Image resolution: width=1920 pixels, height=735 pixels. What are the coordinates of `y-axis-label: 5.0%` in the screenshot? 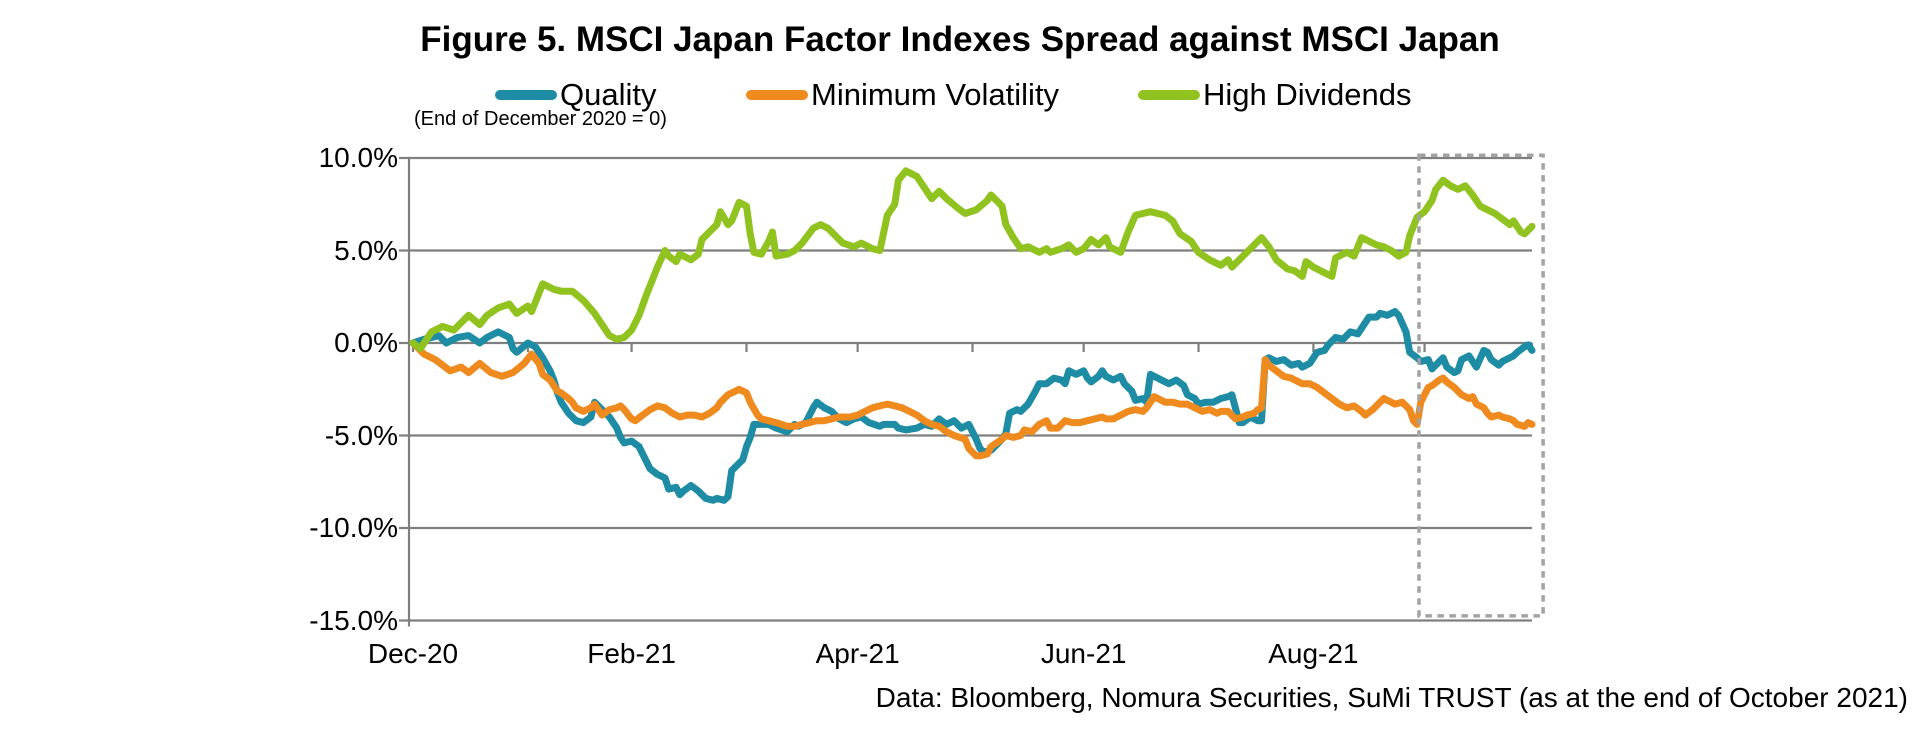 It's located at (366, 250).